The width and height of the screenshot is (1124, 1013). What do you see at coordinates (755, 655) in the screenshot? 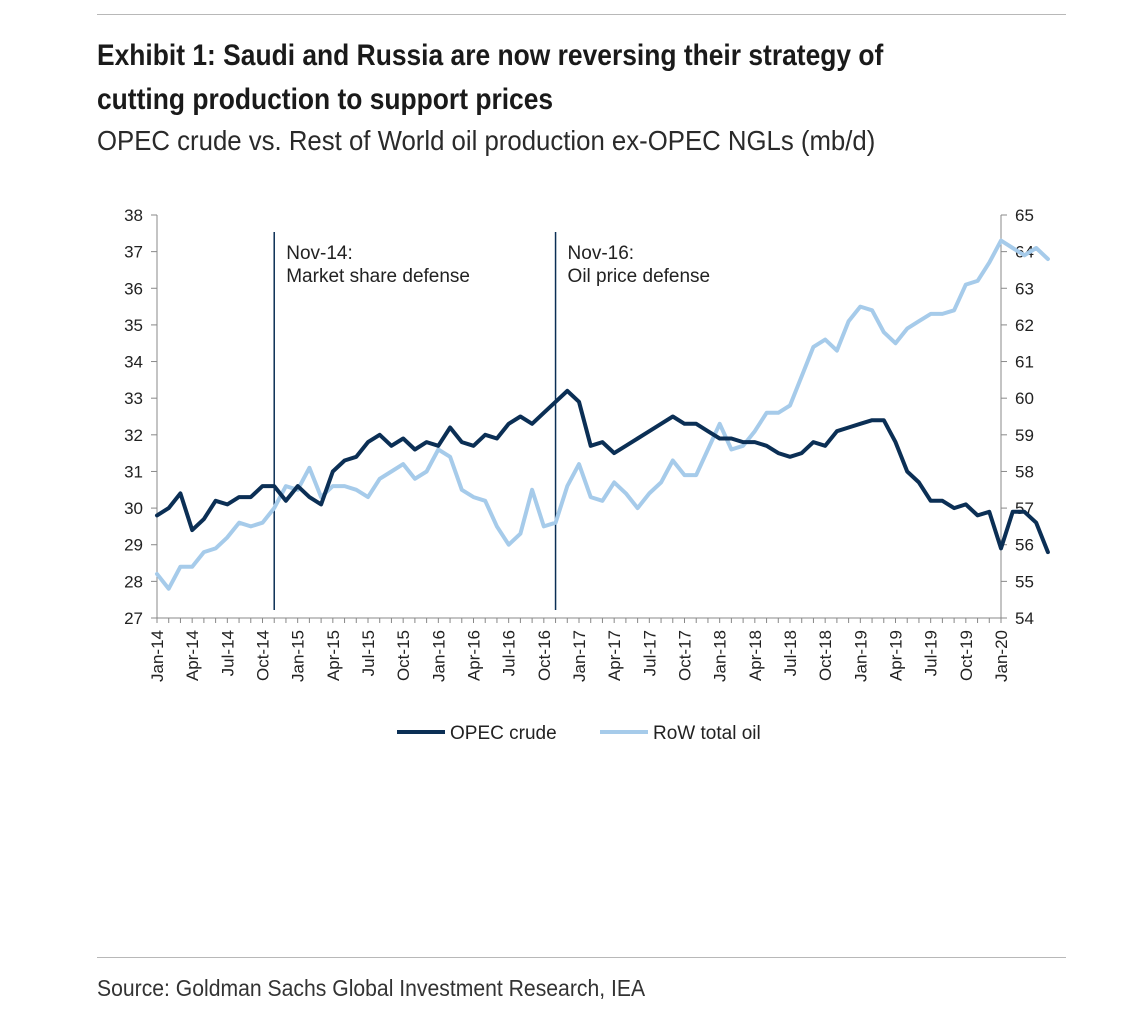
I see `x-tick-label: Apr-18` at bounding box center [755, 655].